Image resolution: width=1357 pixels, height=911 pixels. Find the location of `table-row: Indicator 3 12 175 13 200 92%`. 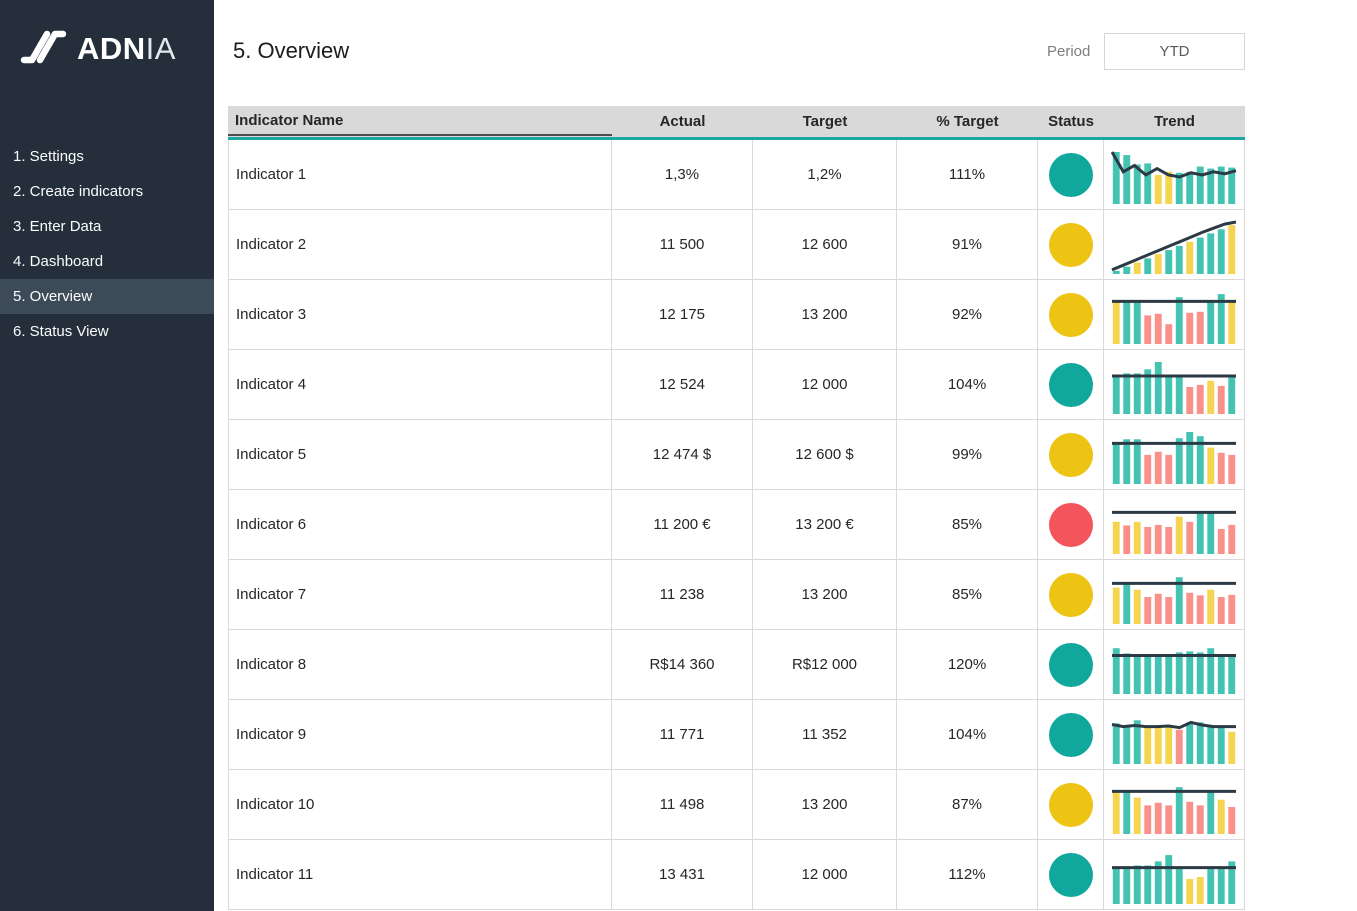

table-row: Indicator 3 12 175 13 200 92% is located at coordinates (737, 315).